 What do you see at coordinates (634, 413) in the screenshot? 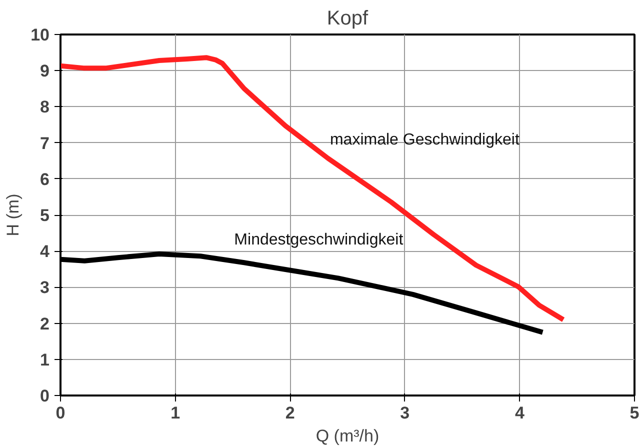
I see `x-tick-label: 5` at bounding box center [634, 413].